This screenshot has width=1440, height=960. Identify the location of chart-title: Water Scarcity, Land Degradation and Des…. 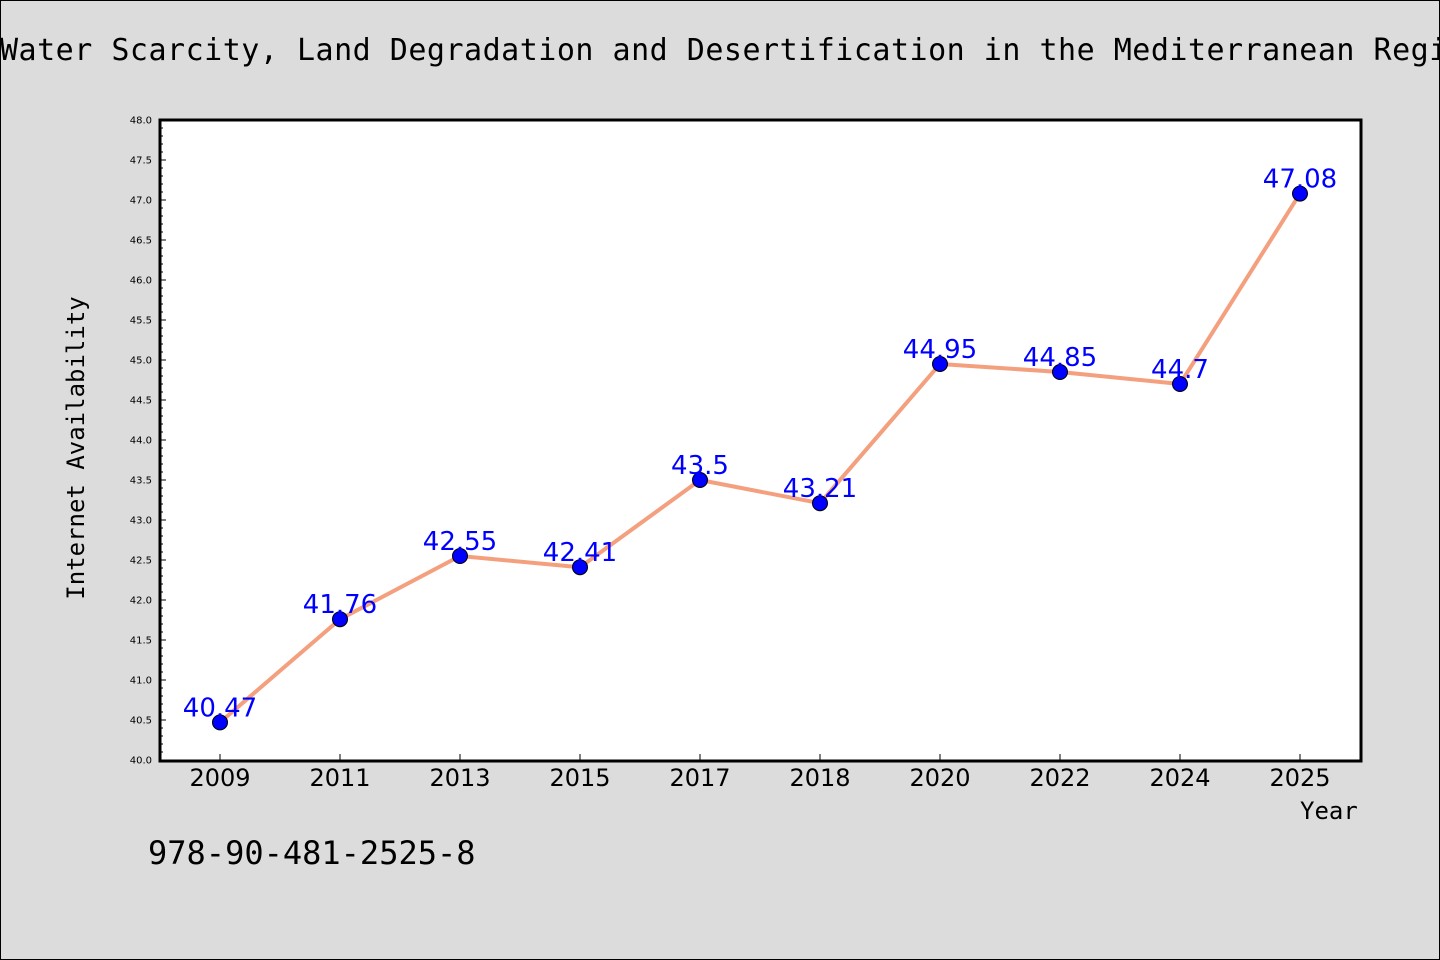
(720, 50).